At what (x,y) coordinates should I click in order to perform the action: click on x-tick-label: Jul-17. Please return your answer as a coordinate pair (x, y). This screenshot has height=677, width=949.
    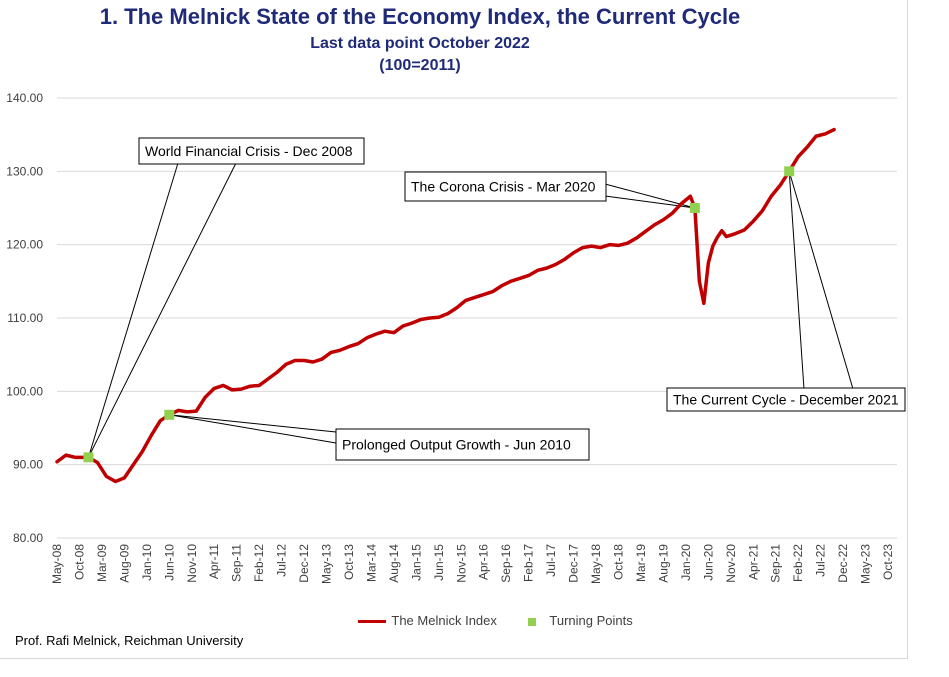
    Looking at the image, I should click on (551, 560).